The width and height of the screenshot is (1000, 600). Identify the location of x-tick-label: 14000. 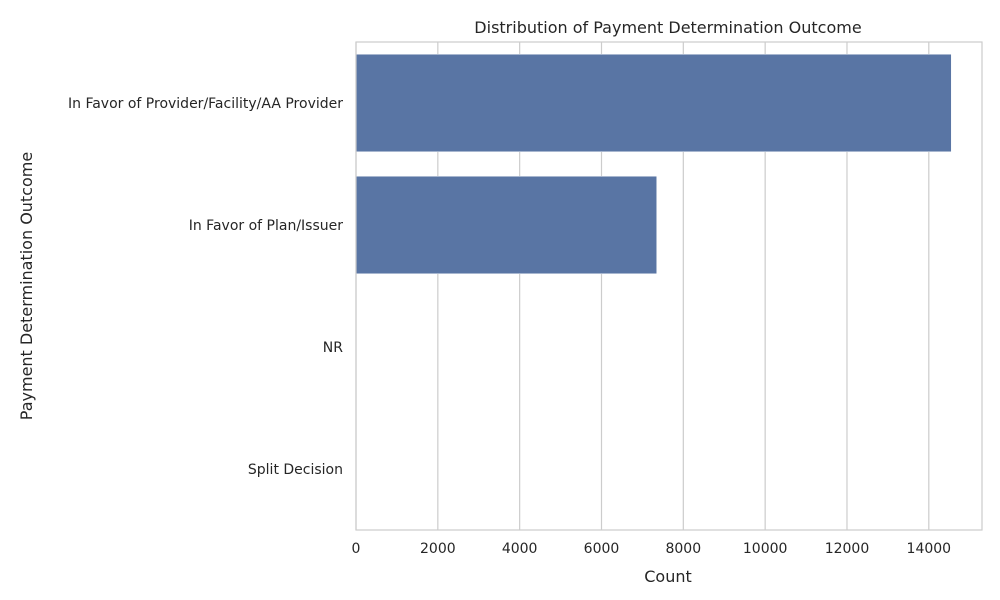
(929, 549).